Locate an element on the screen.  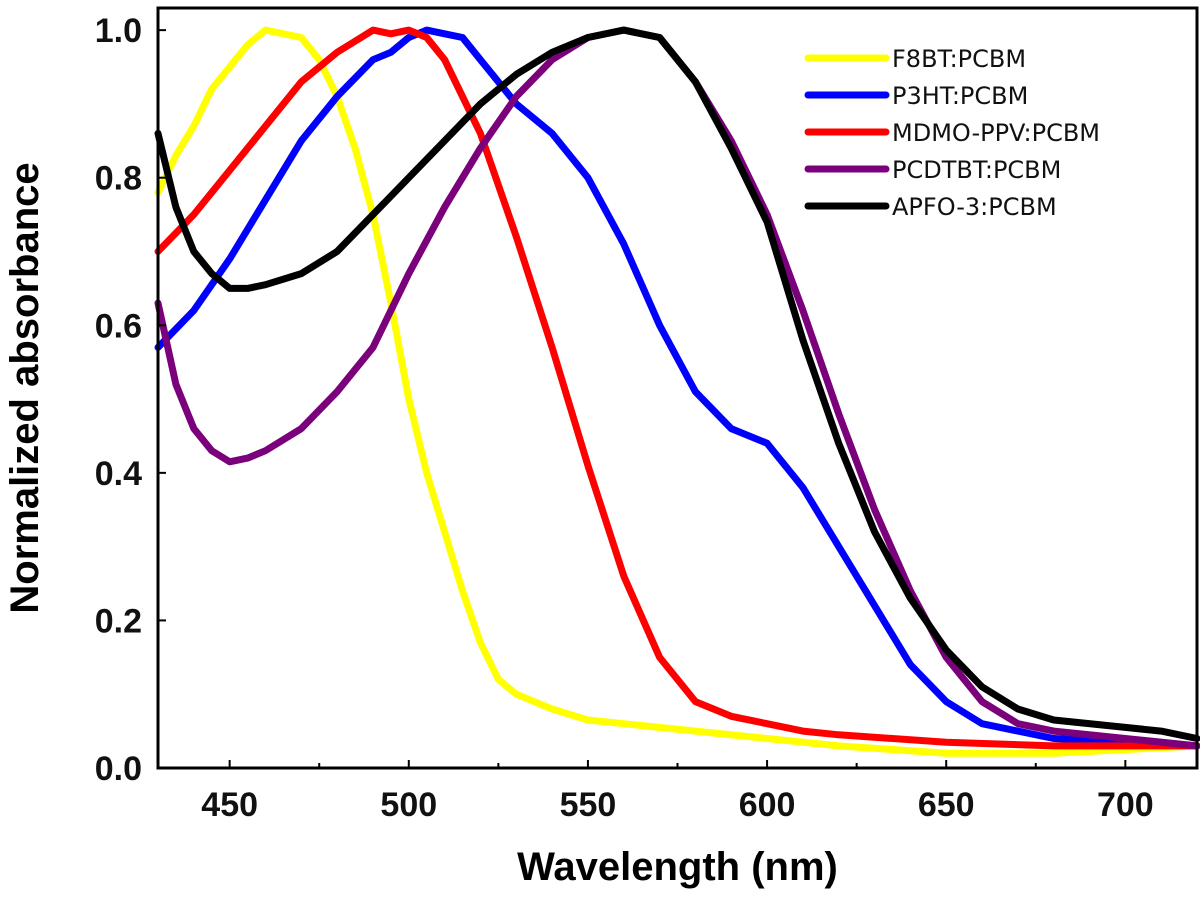
y-tick-label: 0.4 is located at coordinates (118, 474).